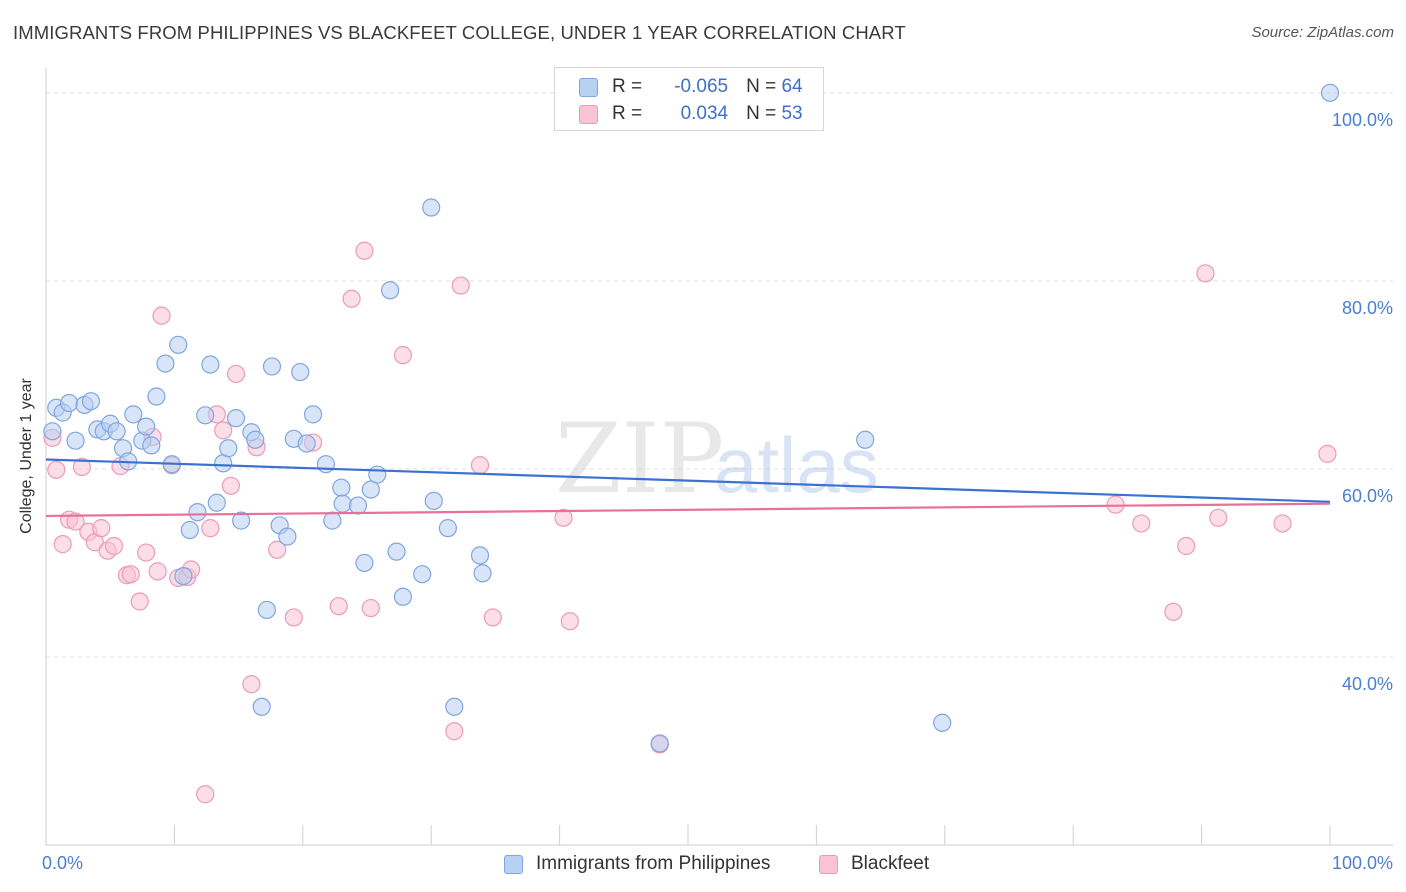 The image size is (1406, 892). I want to click on watermark-atlas: atlas, so click(796, 465).